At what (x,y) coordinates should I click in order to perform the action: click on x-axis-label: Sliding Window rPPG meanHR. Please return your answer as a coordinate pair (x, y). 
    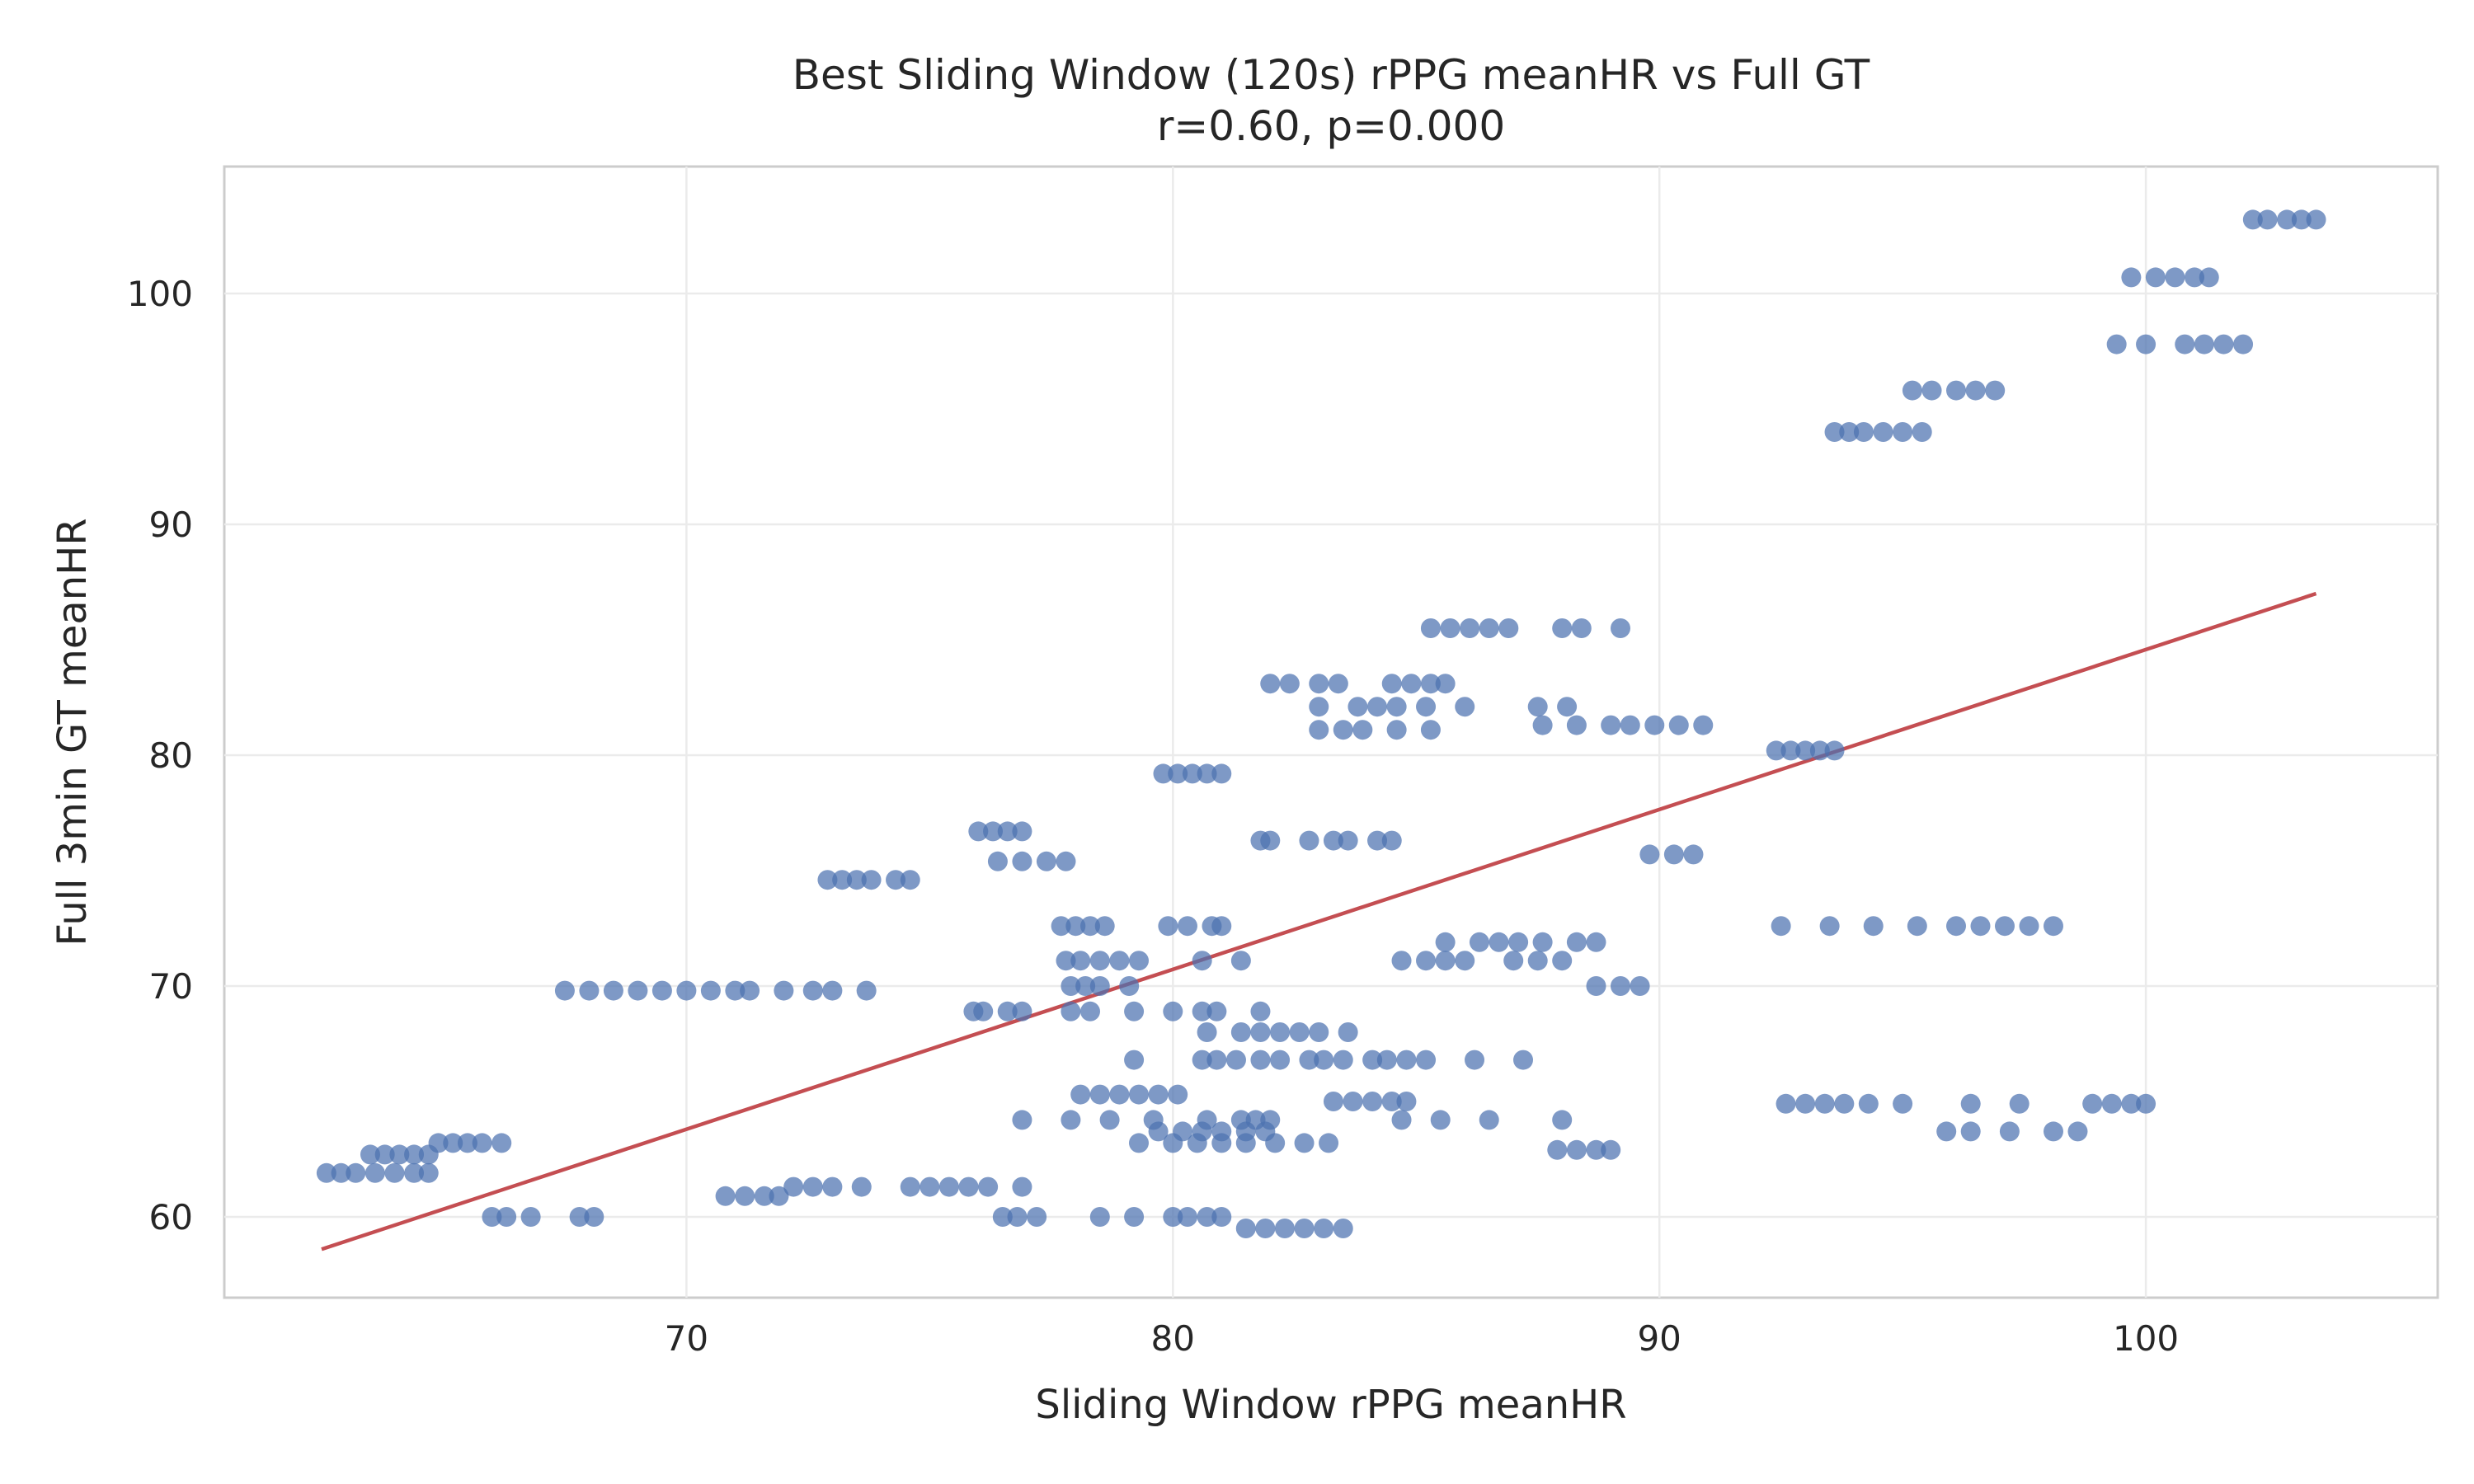
    Looking at the image, I should click on (1330, 1405).